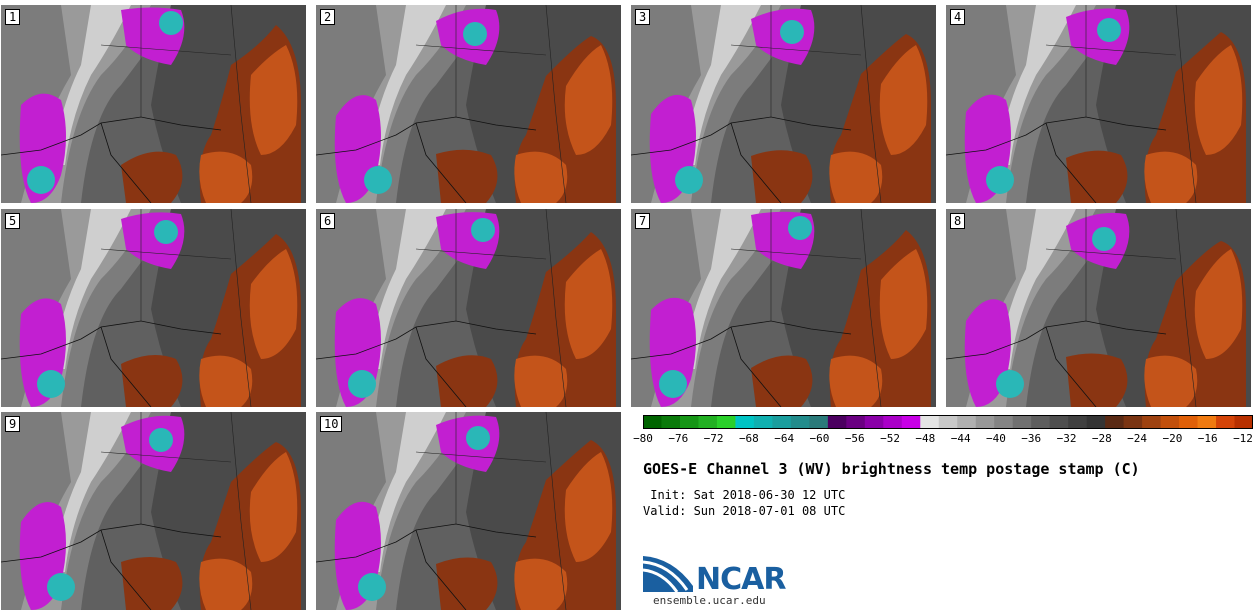 Image resolution: width=1260 pixels, height=610 pixels. Describe the element at coordinates (13, 221) in the screenshot. I see `panel-label: 5` at that location.